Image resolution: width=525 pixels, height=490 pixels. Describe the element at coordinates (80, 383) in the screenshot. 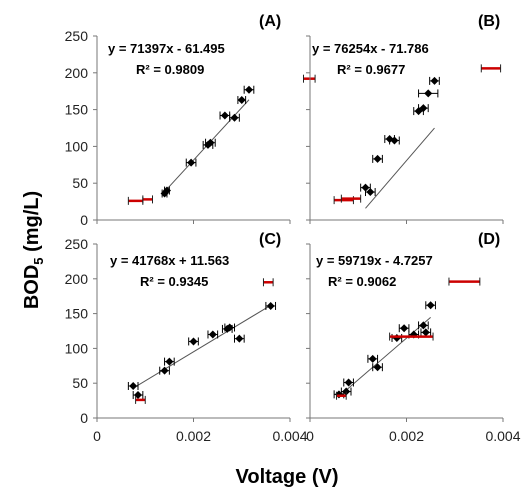

I see `y-tick-label: 50` at that location.